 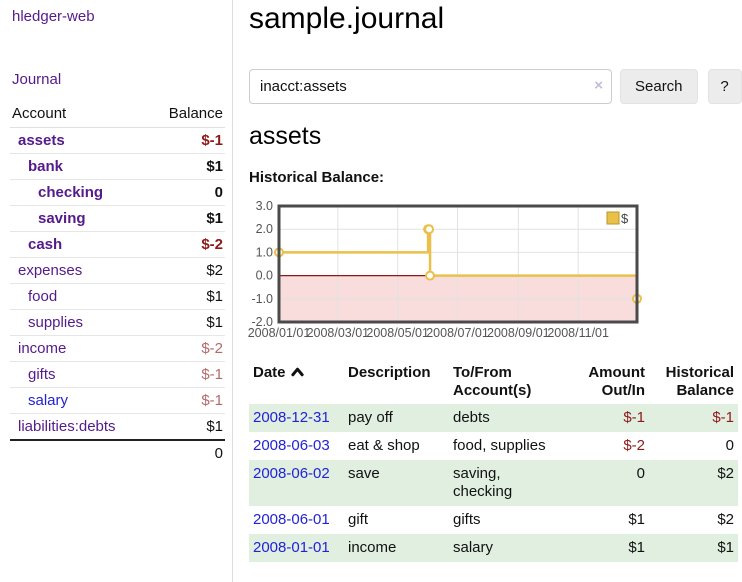 I want to click on account-heading: assets, so click(x=285, y=136).